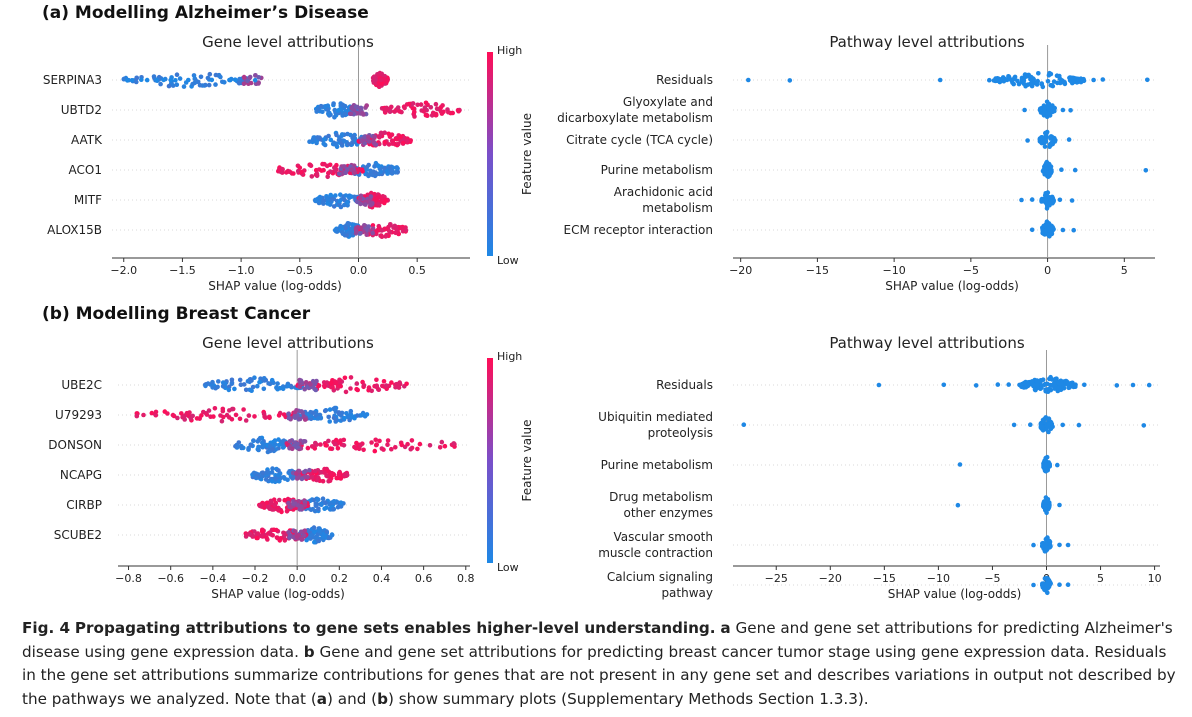  What do you see at coordinates (78, 415) in the screenshot?
I see `feature-label: U79293` at bounding box center [78, 415].